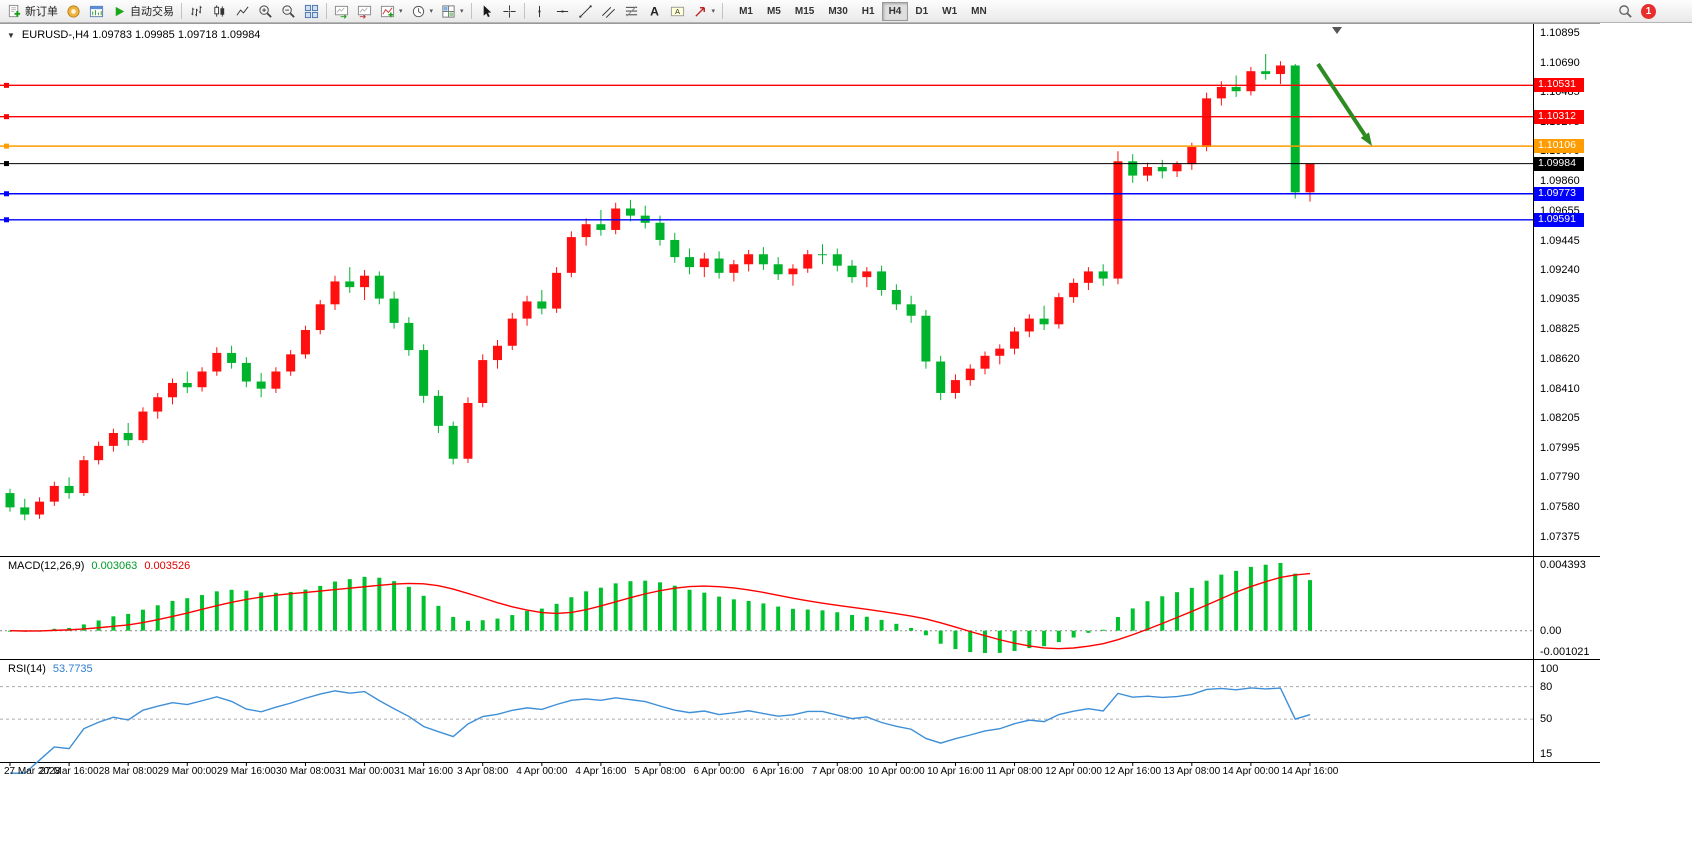 The image size is (1692, 846). What do you see at coordinates (1625, 11) in the screenshot?
I see `search-button` at bounding box center [1625, 11].